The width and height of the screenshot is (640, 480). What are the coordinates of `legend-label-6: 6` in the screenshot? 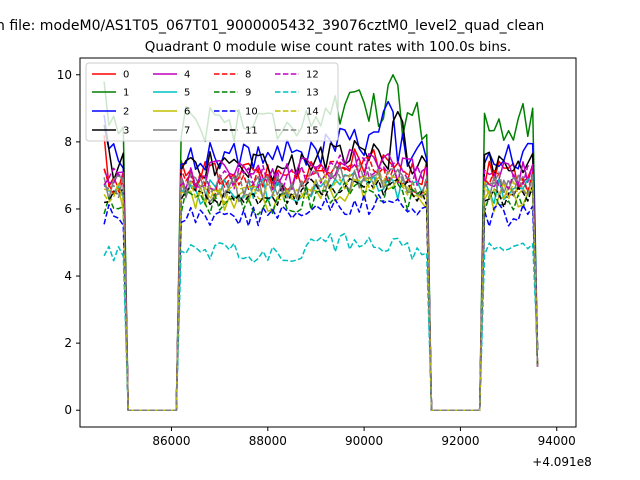 It's located at (187, 112).